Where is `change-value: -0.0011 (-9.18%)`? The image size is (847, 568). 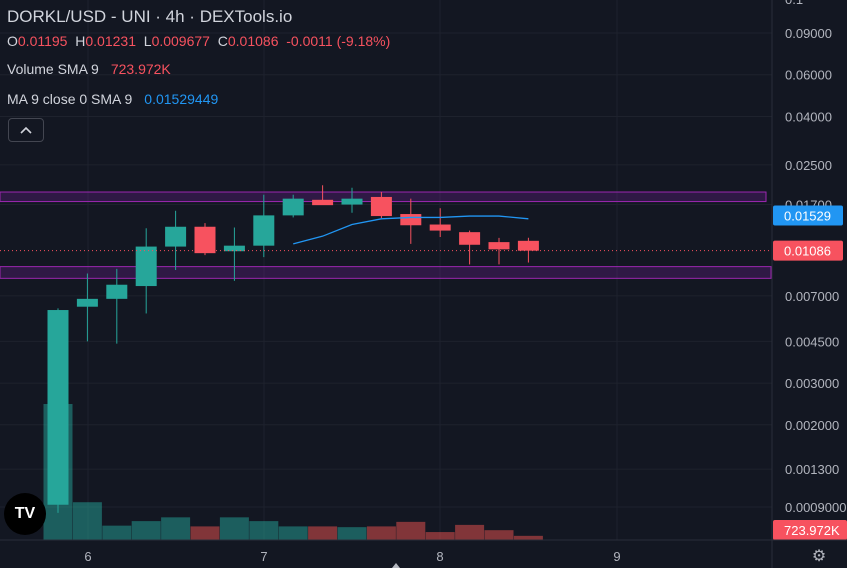
change-value: -0.0011 (-9.18%) is located at coordinates (338, 41).